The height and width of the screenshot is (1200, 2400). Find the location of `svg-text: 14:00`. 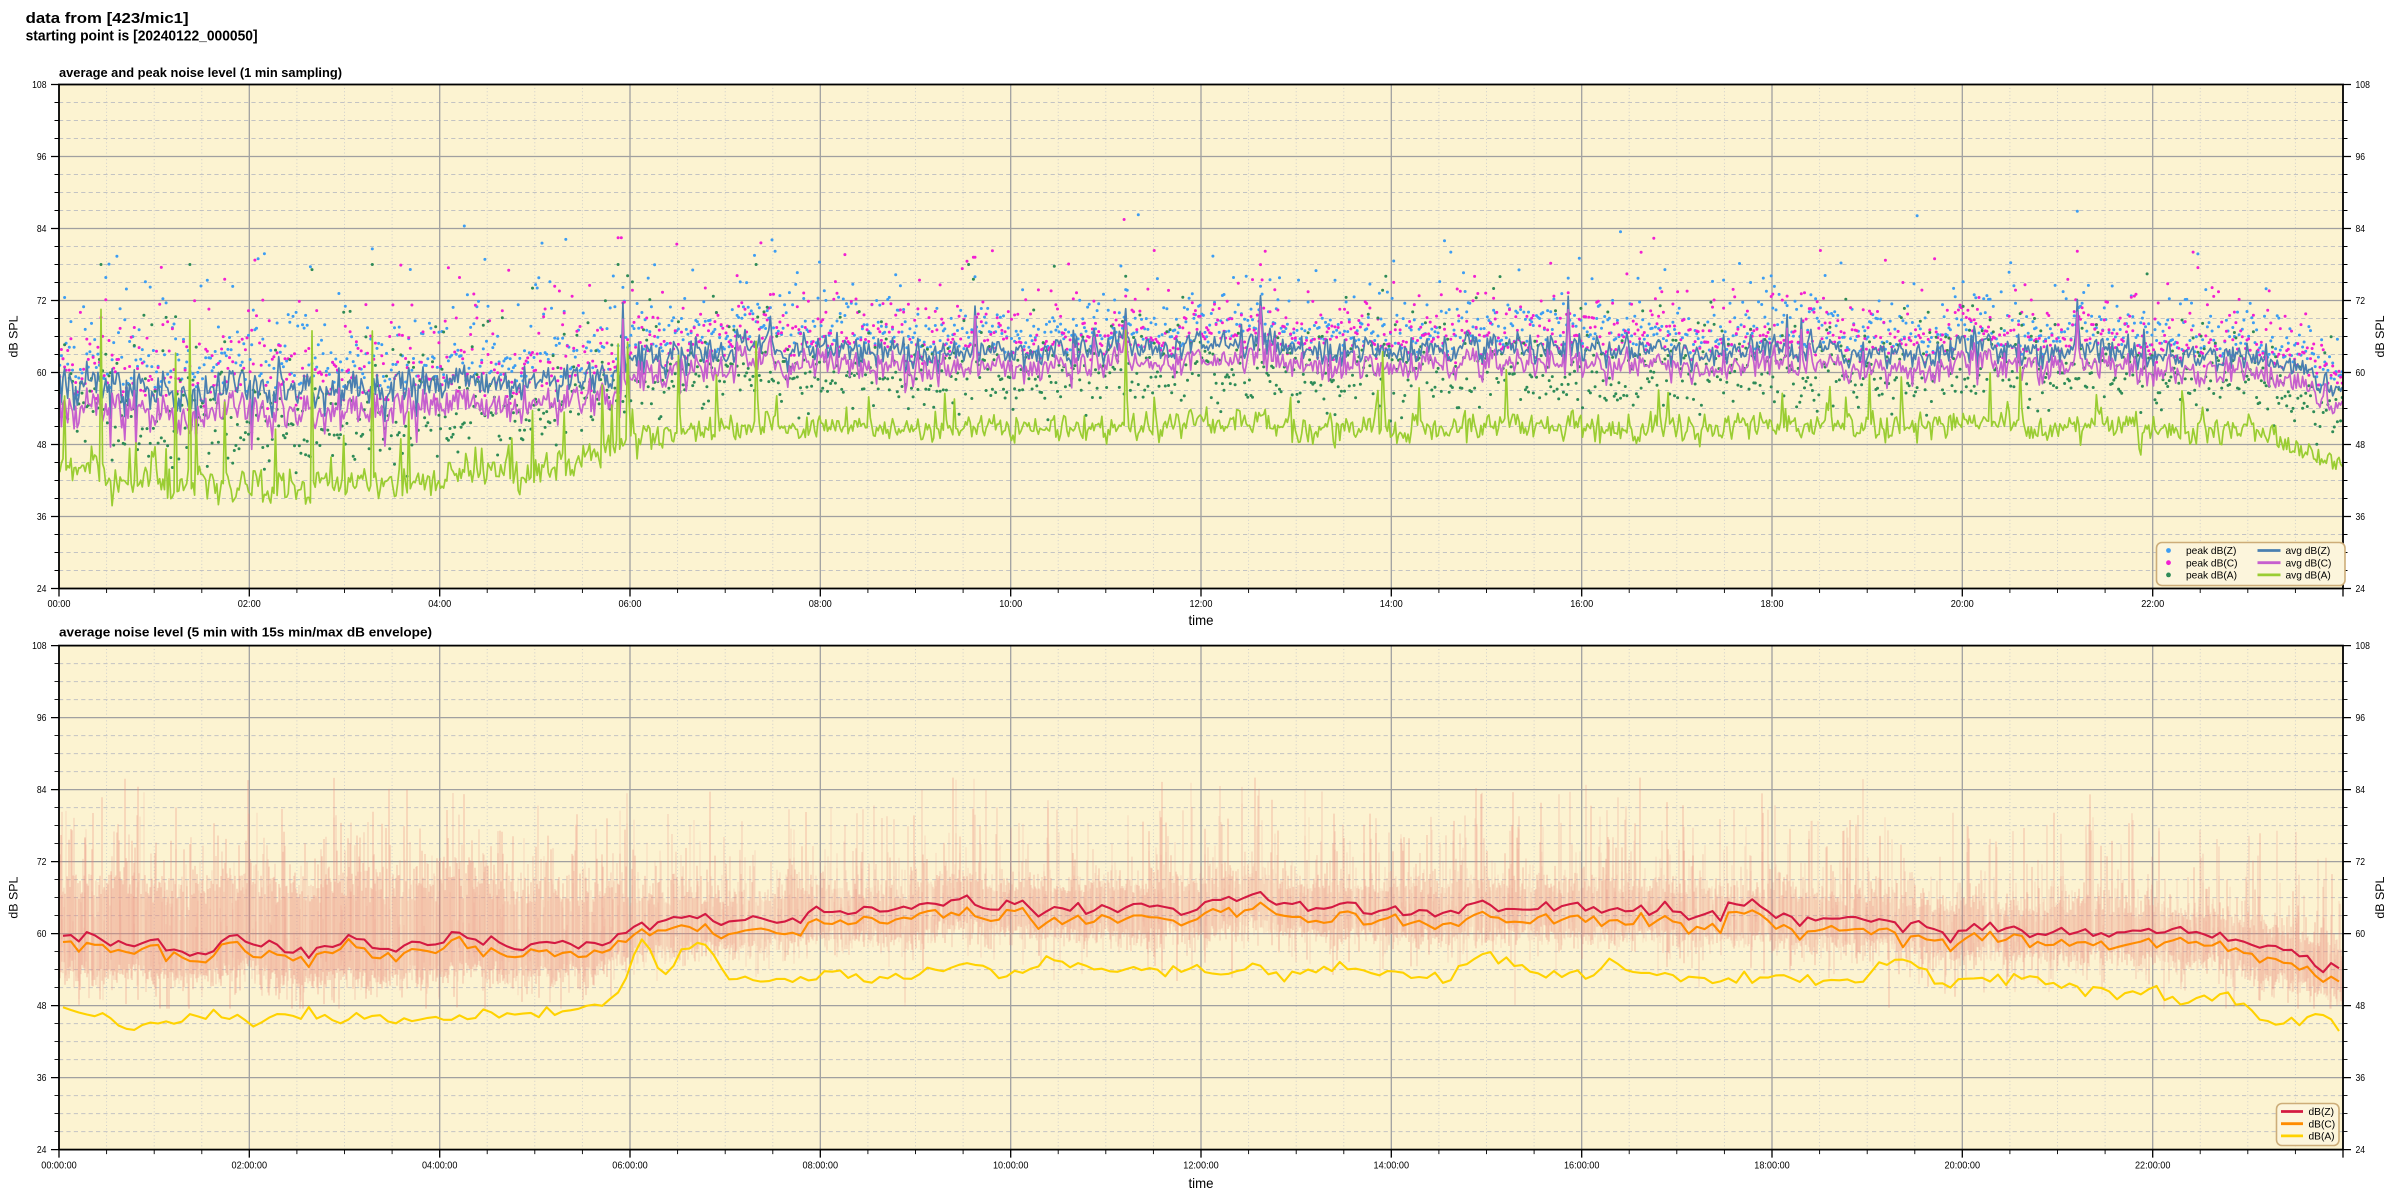

svg-text: 14:00 is located at coordinates (1391, 604).